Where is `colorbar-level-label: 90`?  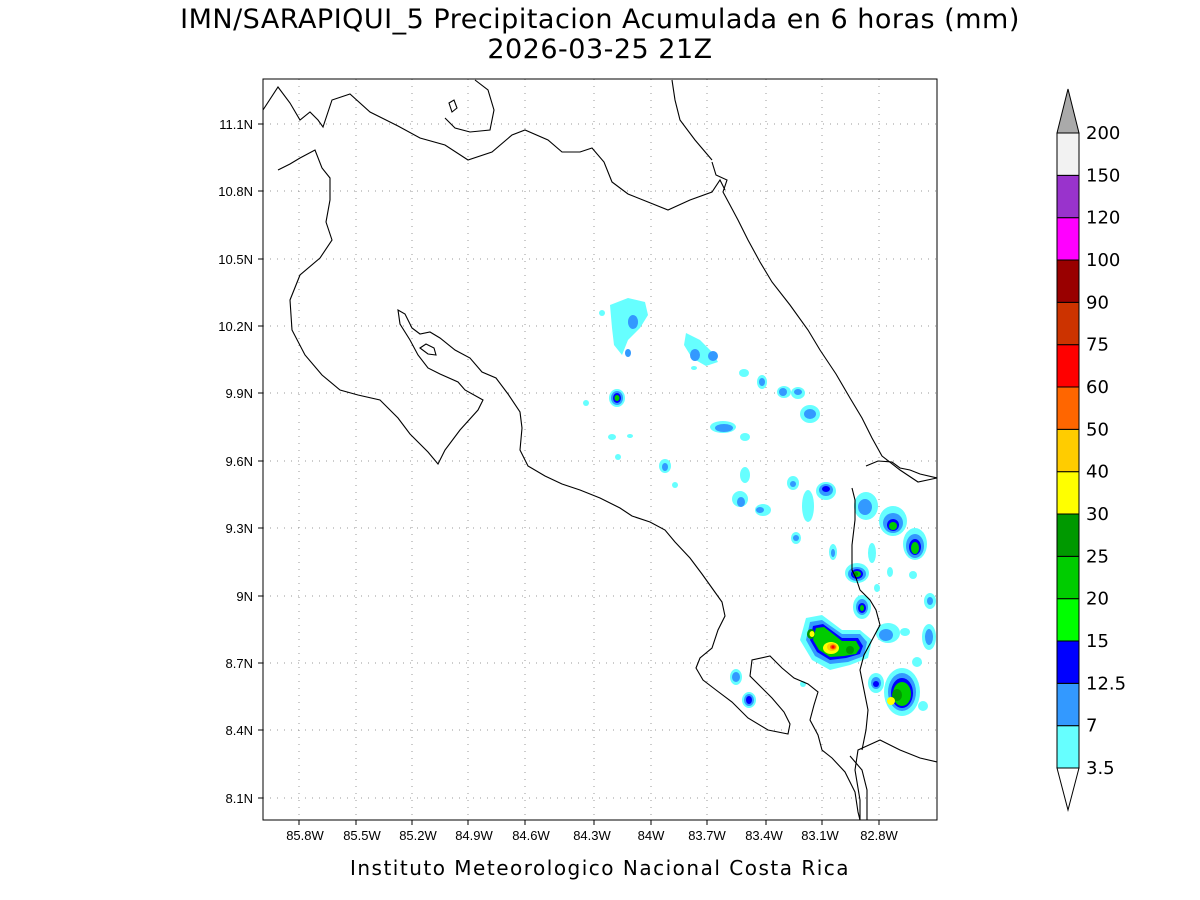
colorbar-level-label: 90 is located at coordinates (1097, 302).